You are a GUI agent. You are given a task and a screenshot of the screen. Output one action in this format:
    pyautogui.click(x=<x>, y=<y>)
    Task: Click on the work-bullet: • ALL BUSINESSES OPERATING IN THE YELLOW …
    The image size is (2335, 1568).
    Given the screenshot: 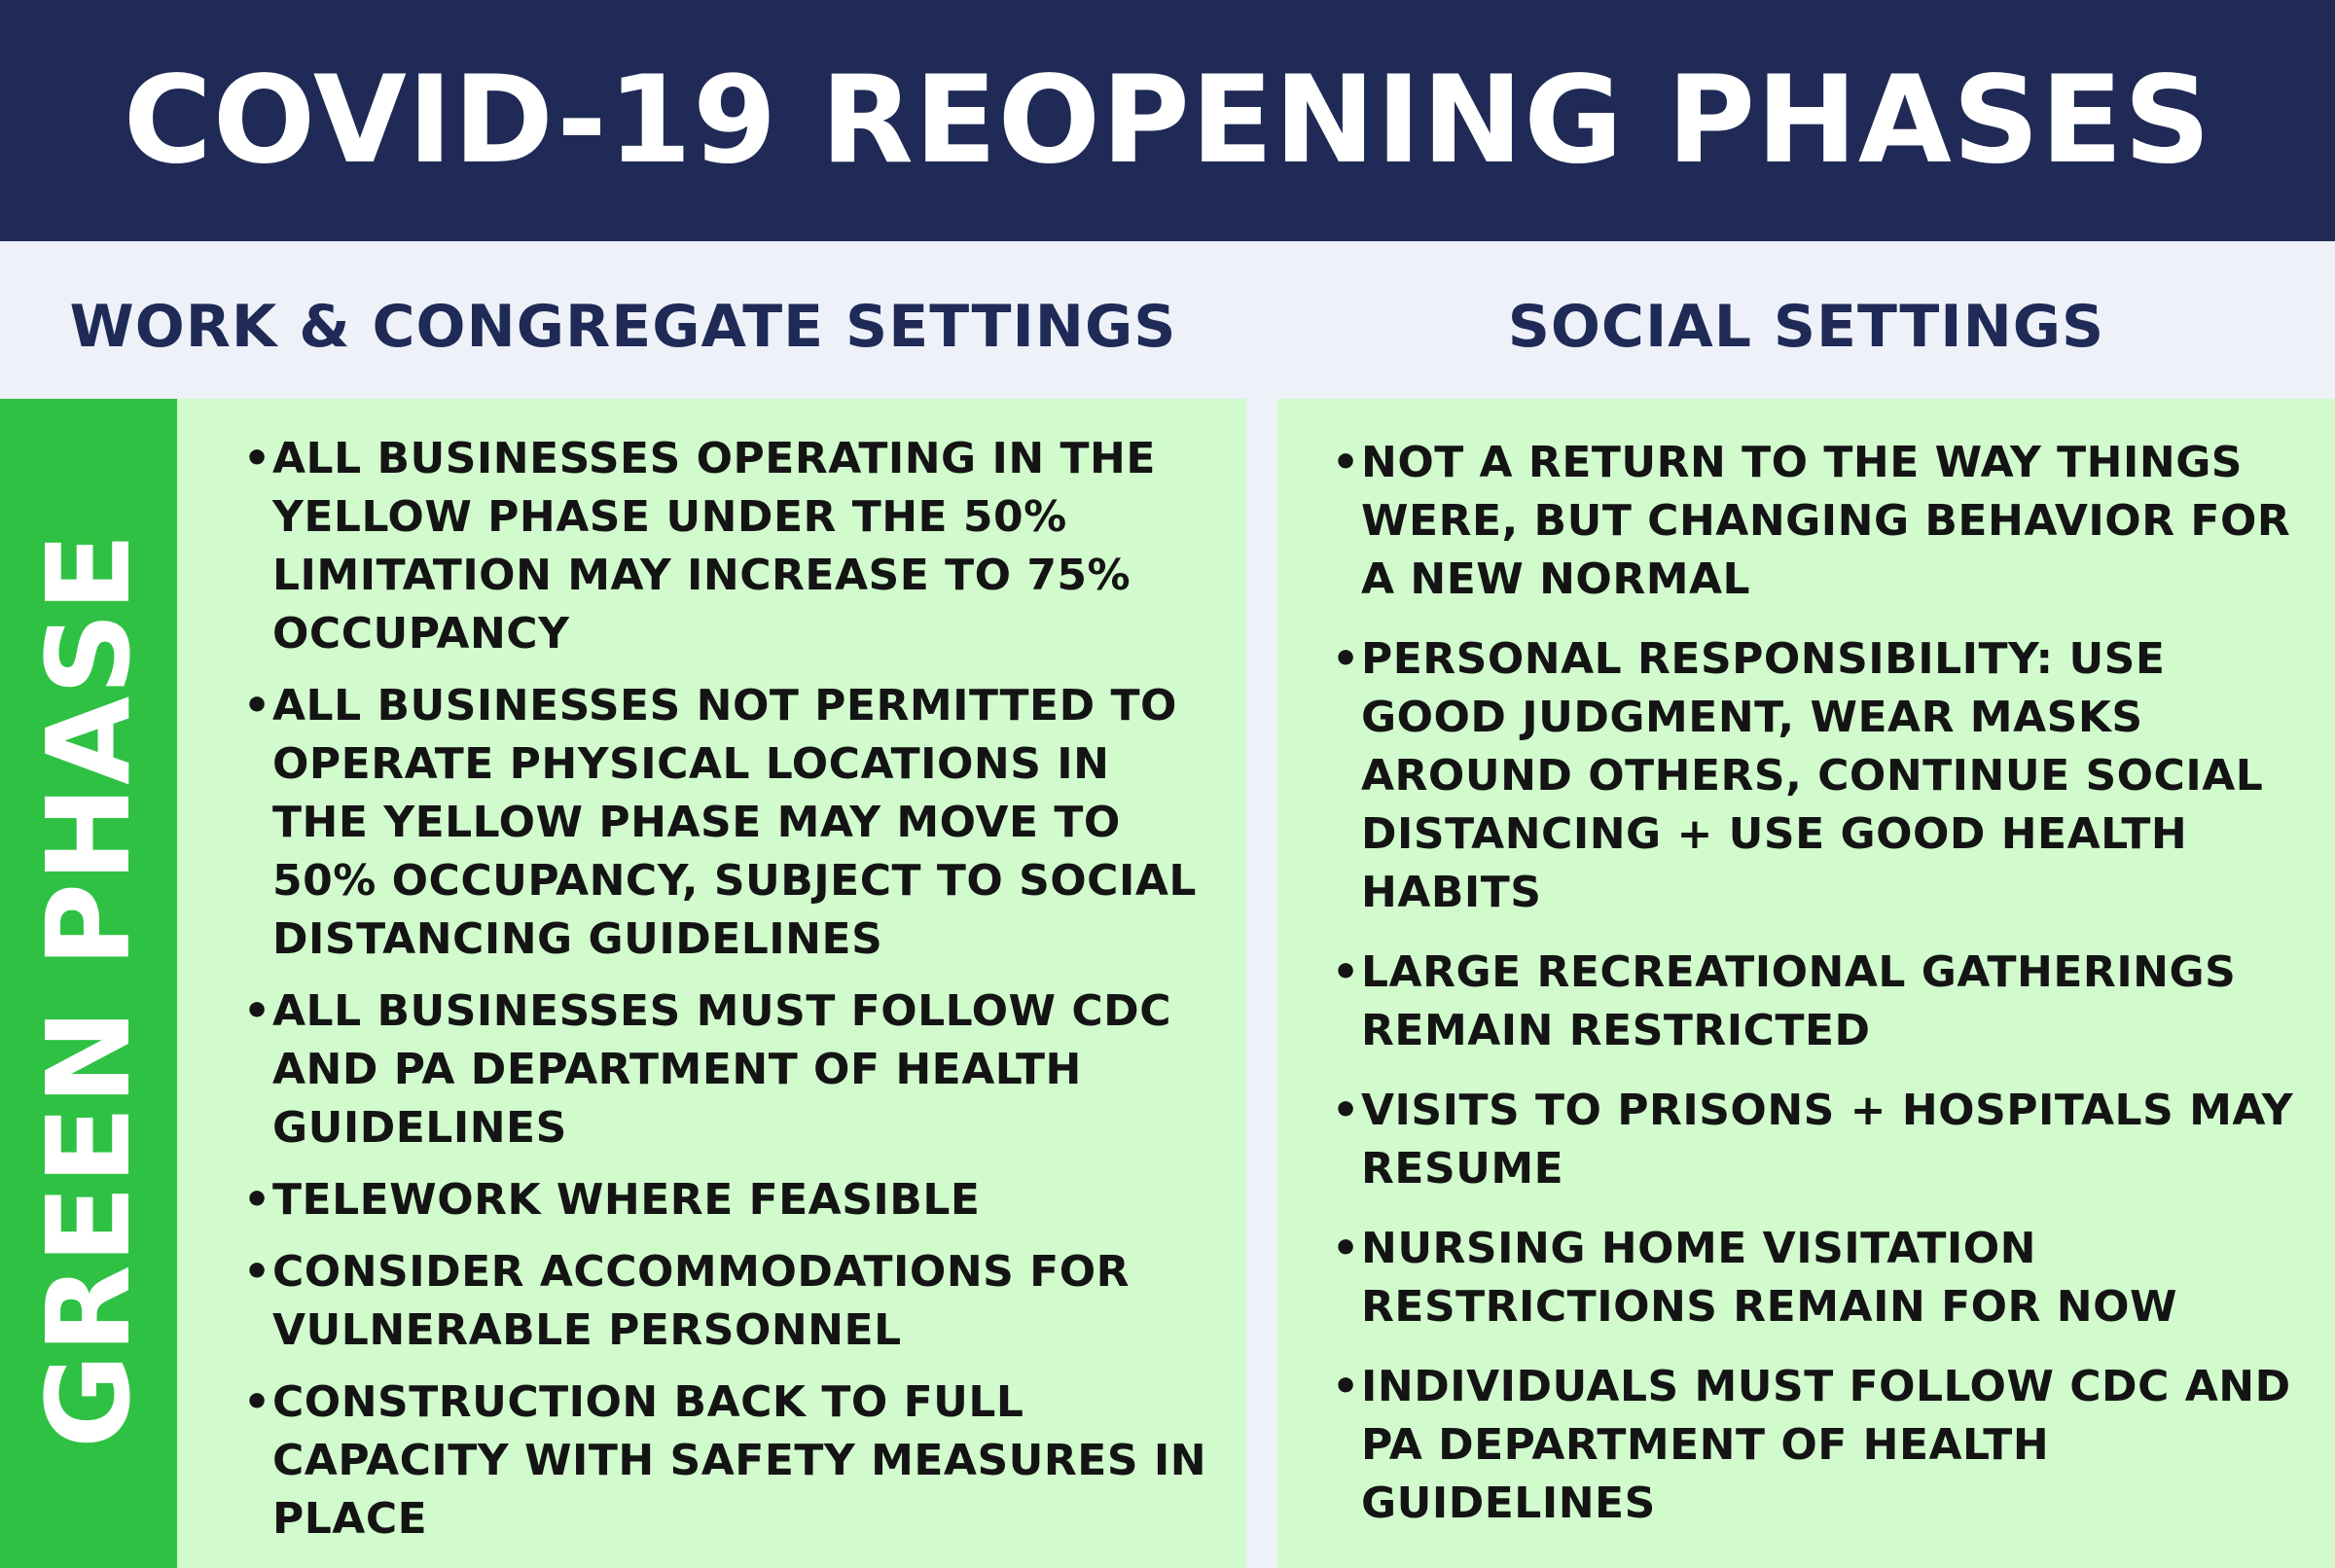 What is the action you would take?
    pyautogui.click(x=725, y=546)
    